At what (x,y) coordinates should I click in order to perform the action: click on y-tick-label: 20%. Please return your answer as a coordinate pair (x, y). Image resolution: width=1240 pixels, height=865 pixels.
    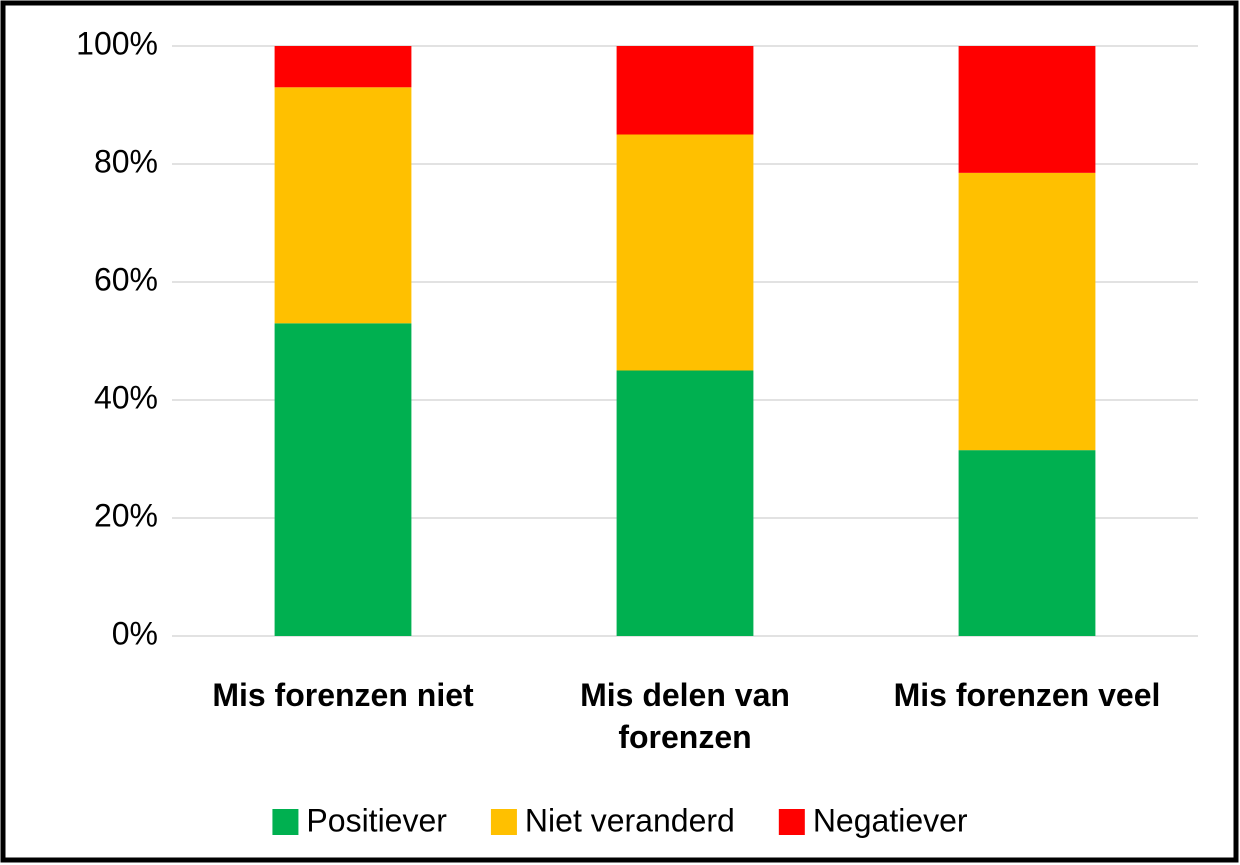
    Looking at the image, I should click on (126, 515).